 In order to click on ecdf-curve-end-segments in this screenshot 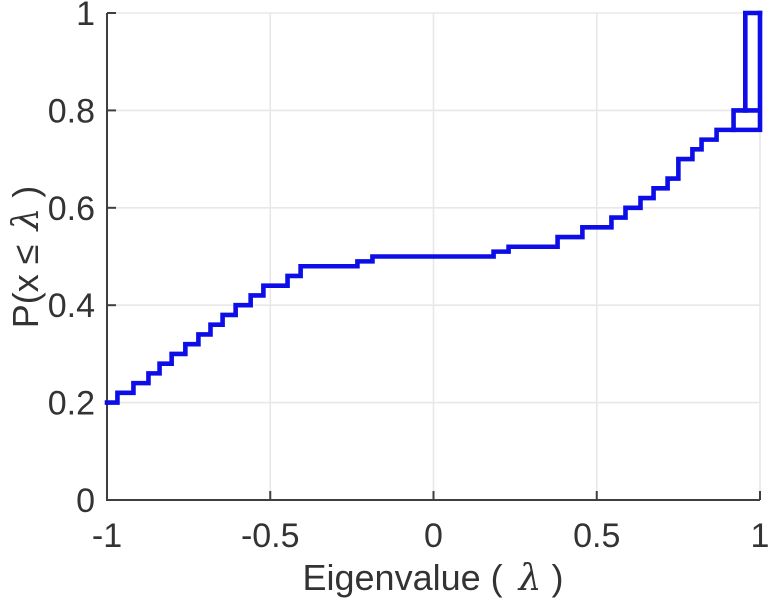, I will do `click(747, 71)`.